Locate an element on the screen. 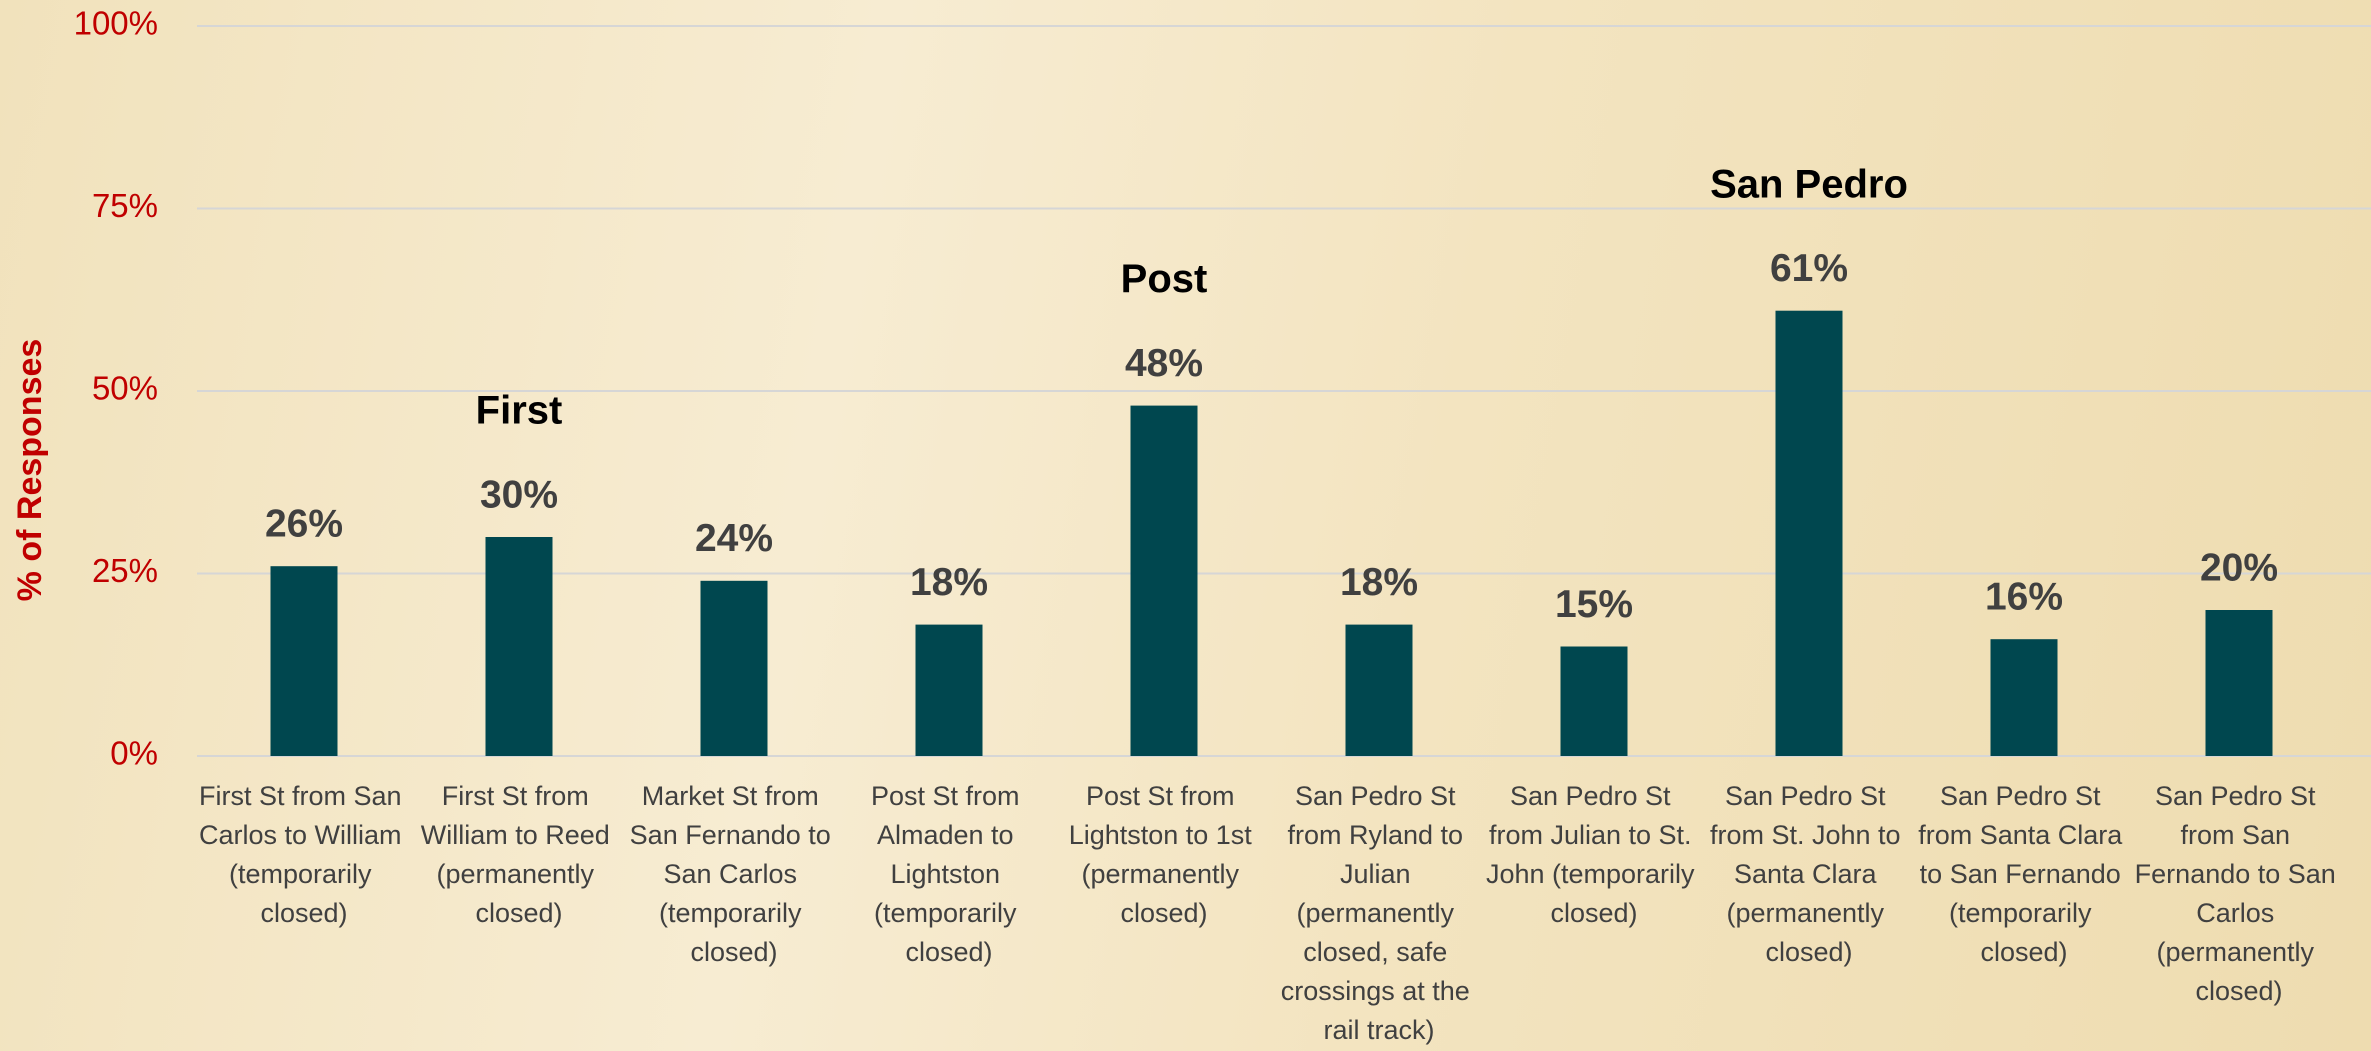 The width and height of the screenshot is (2371, 1051). annotation: San Pedro is located at coordinates (1809, 184).